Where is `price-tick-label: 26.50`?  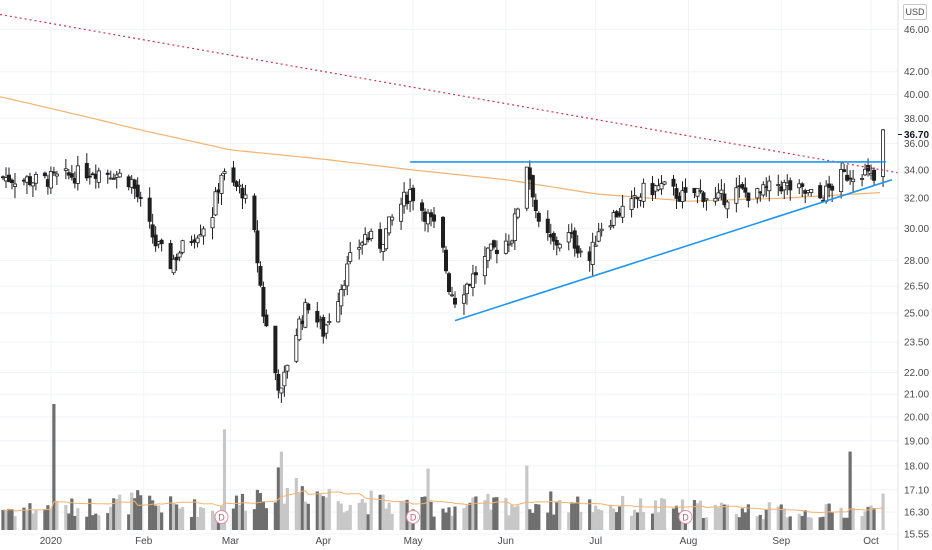 price-tick-label: 26.50 is located at coordinates (916, 286).